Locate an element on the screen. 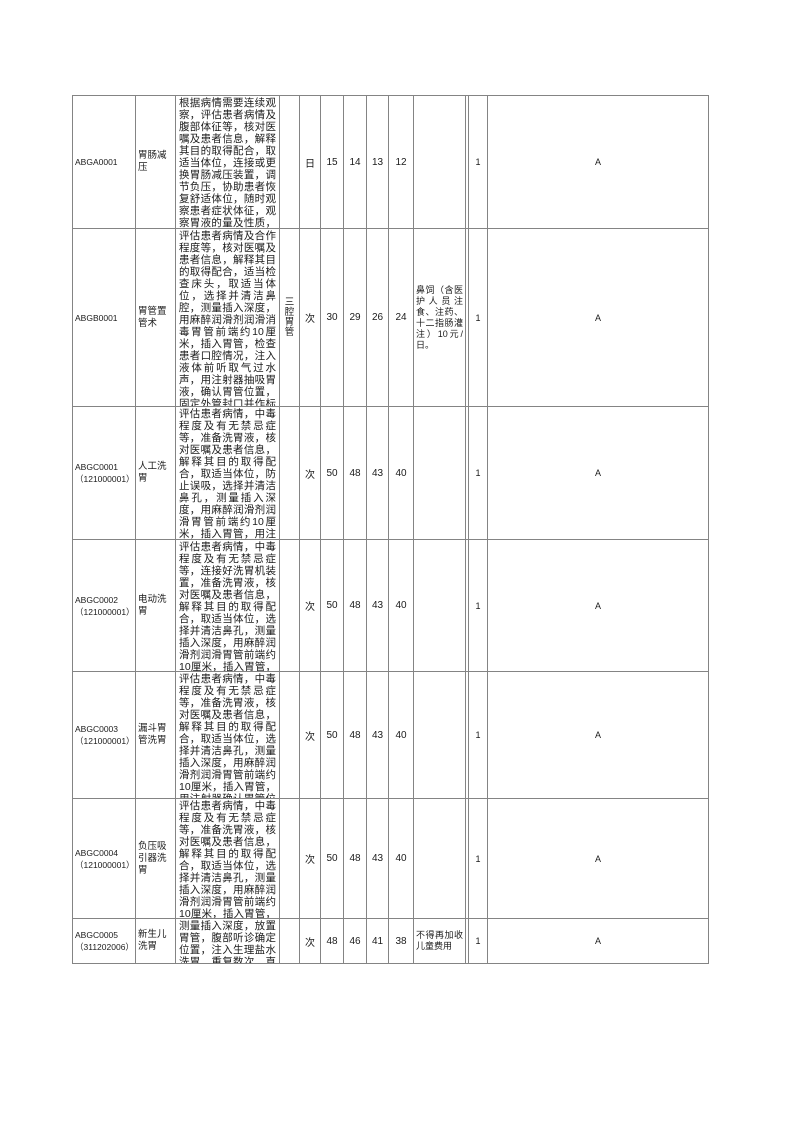 The image size is (793, 1122). service-code-cell: ABGC0003 （121000001） is located at coordinates (104, 735).